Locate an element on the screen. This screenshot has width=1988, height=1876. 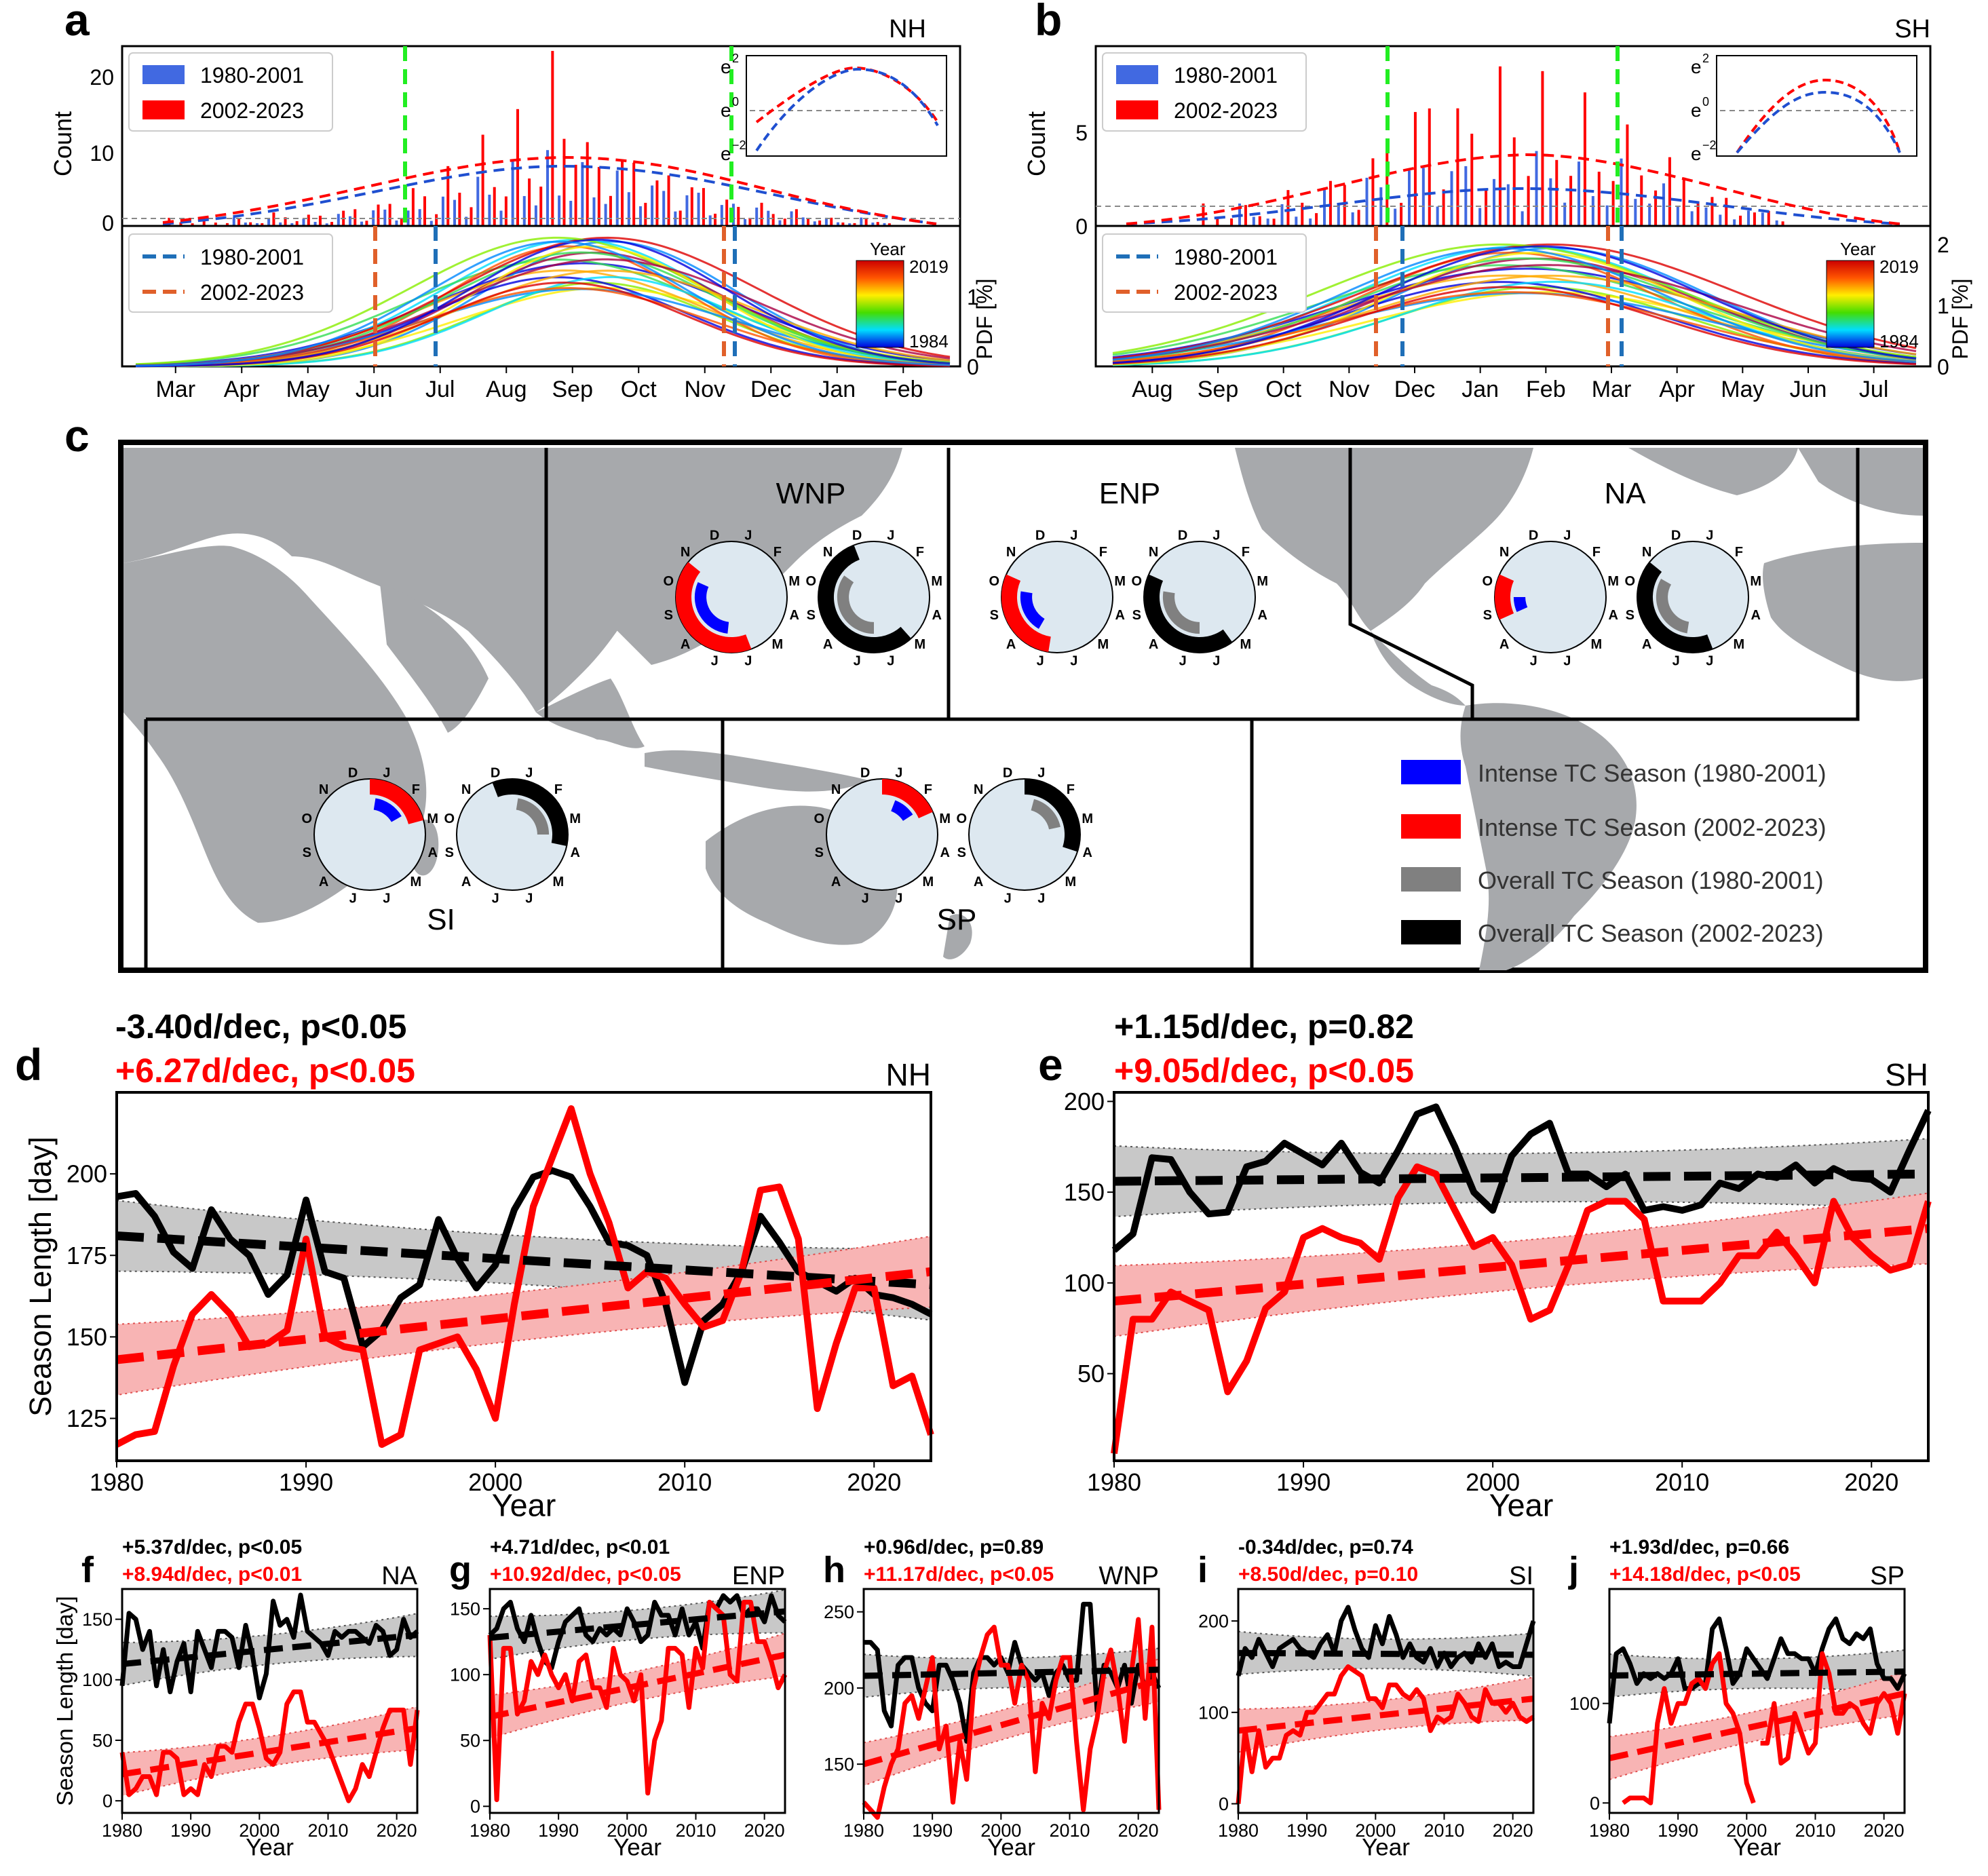
panel-b-pdf-2: 2 is located at coordinates (1943, 245).